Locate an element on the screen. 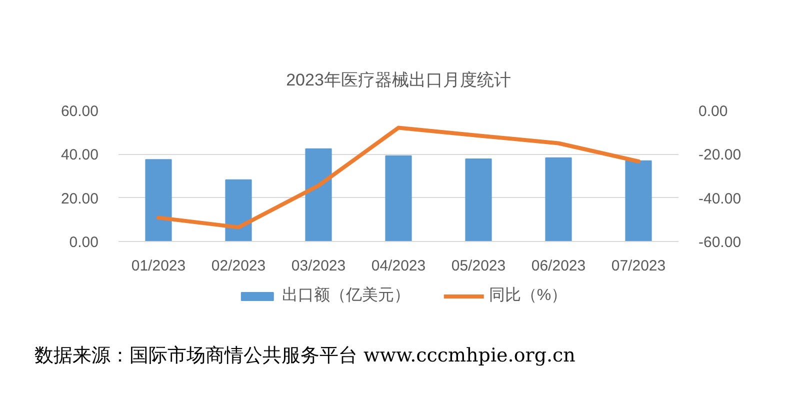 The image size is (804, 405). x-tick-label: 01/2023 is located at coordinates (158, 266).